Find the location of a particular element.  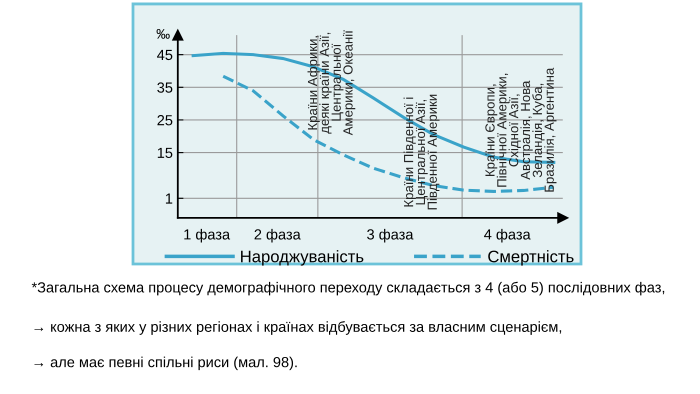

annotation: Країни Південної і Центральної Азії, Південної Америки is located at coordinates (422, 152).